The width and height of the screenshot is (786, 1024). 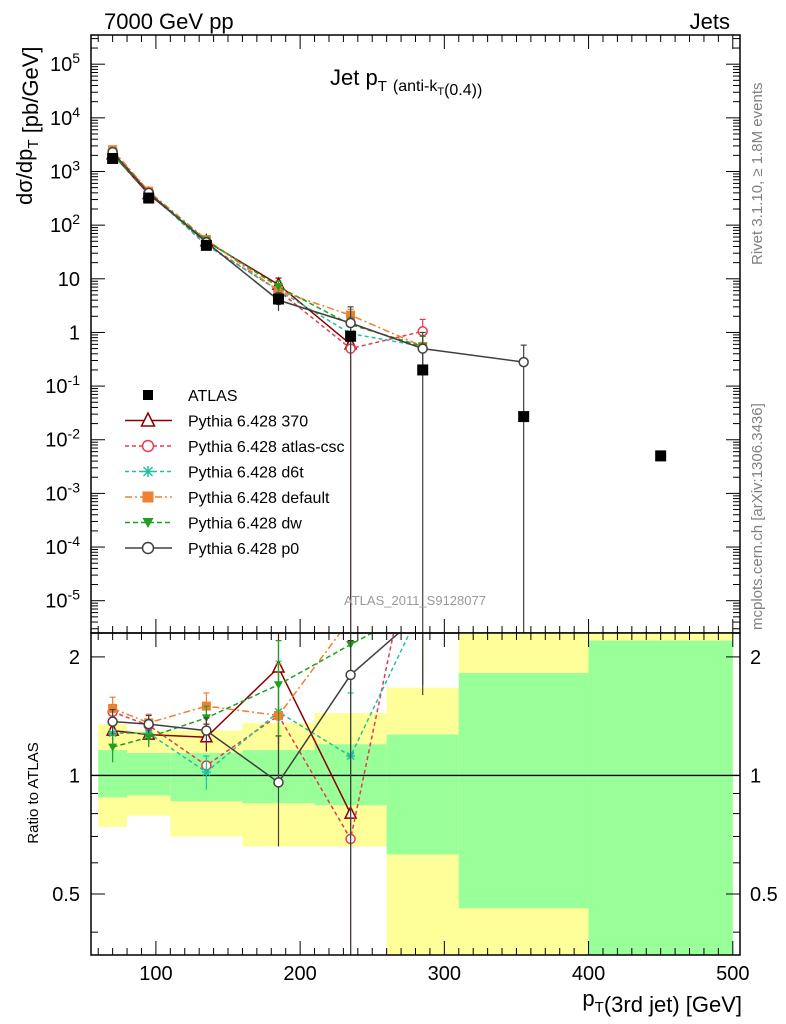 What do you see at coordinates (214, 473) in the screenshot?
I see `legend-entry: Pythia 6.428 d6t` at bounding box center [214, 473].